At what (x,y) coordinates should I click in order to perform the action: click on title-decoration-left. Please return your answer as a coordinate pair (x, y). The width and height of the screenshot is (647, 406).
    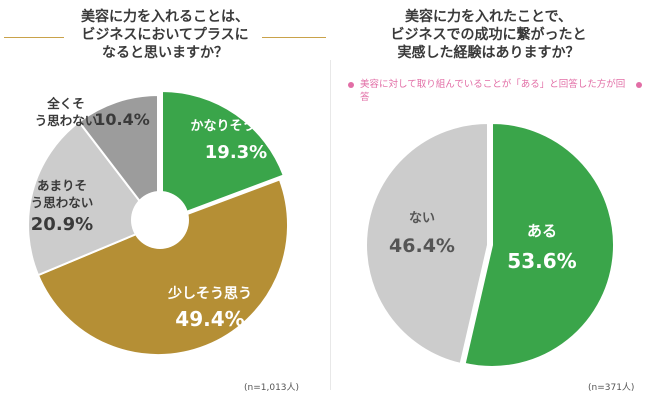
    Looking at the image, I should click on (34, 37).